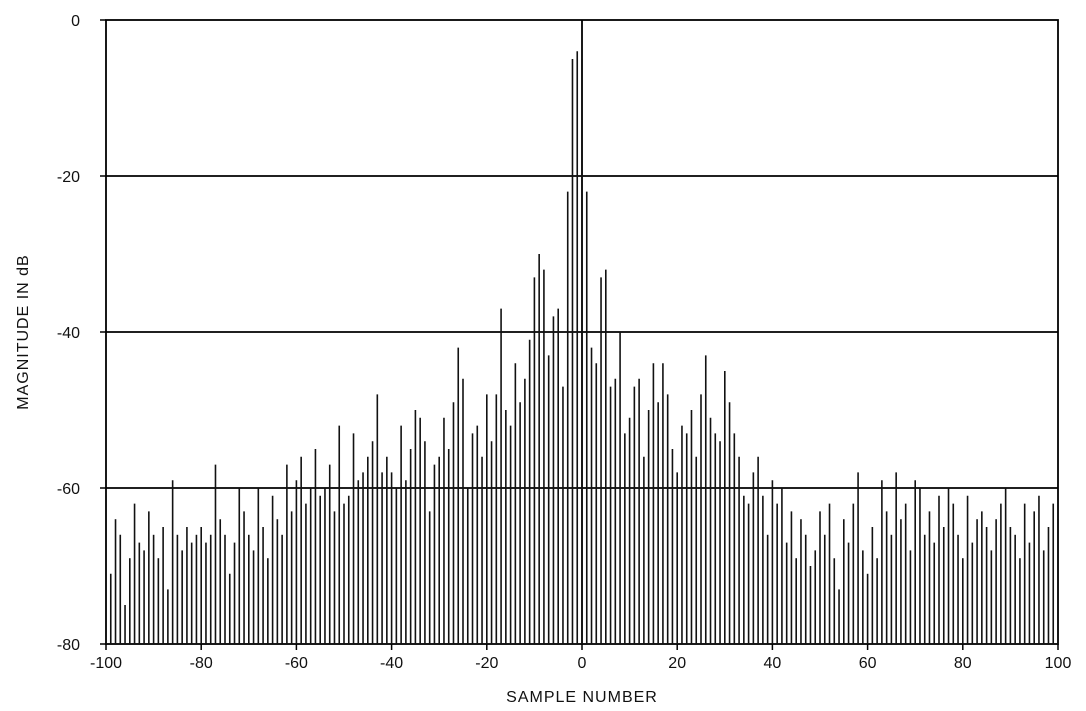  Describe the element at coordinates (201, 663) in the screenshot. I see `x-tick-label: -80` at that location.